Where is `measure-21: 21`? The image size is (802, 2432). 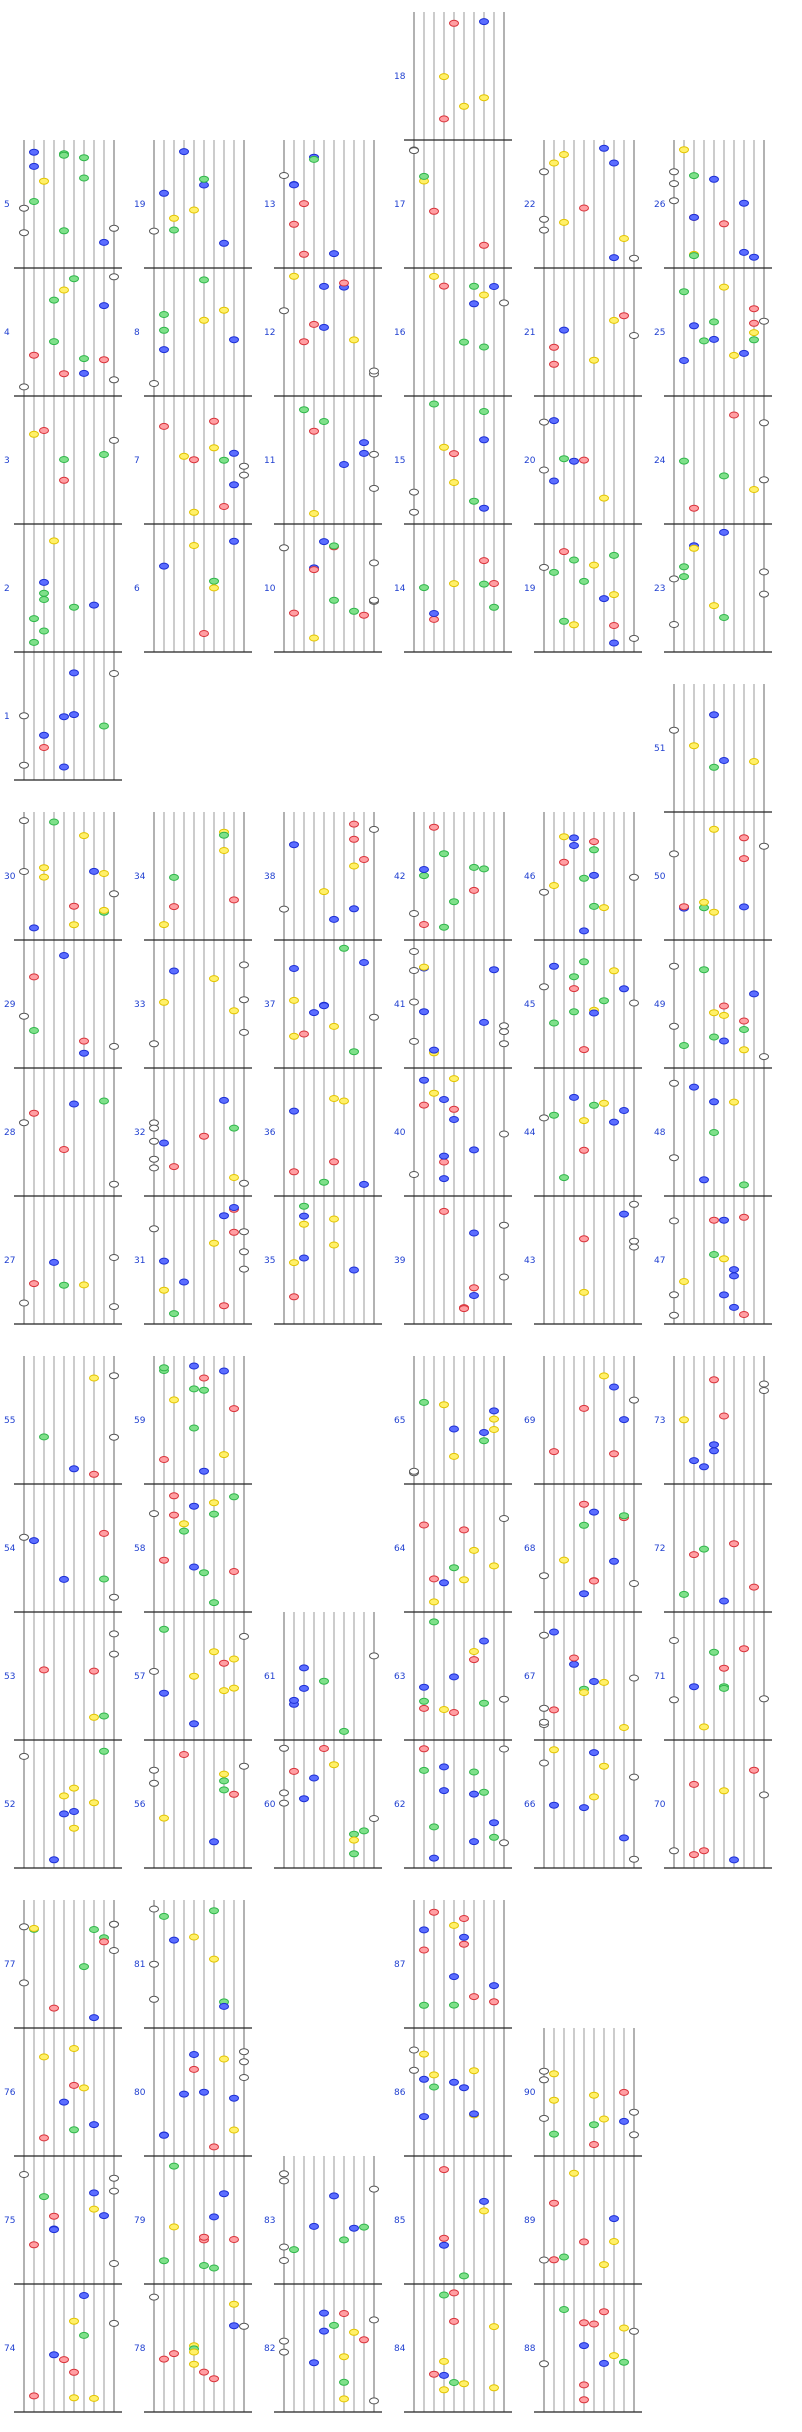
measure-21: 21 is located at coordinates (583, 332).